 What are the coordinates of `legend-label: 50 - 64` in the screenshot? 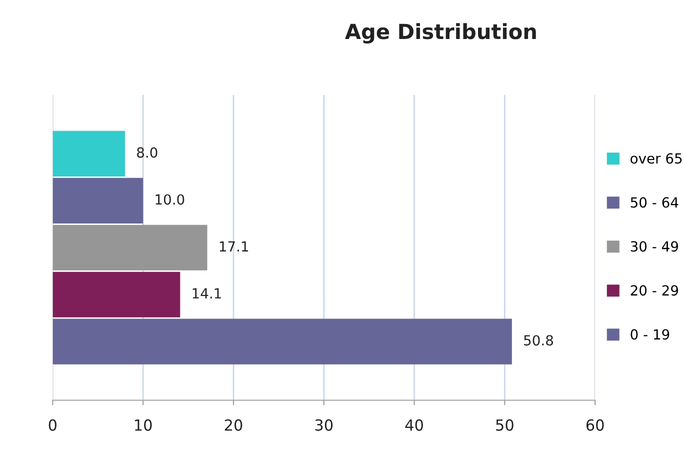 It's located at (654, 202).